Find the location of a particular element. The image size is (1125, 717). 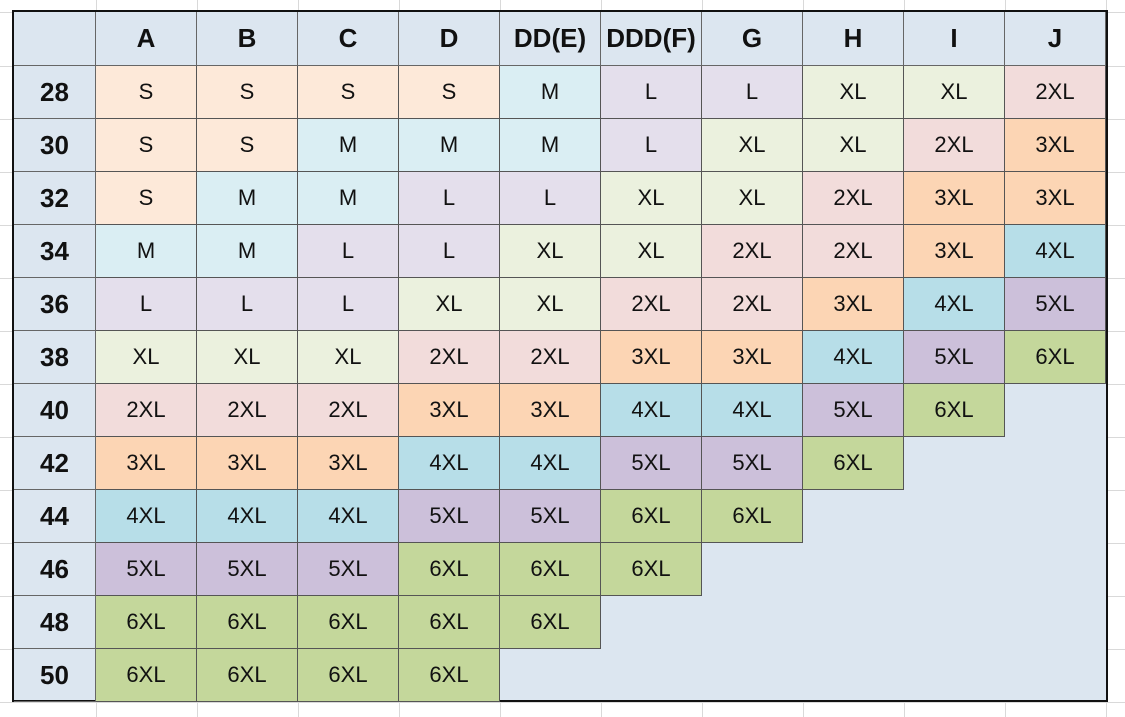

row-header: 42 is located at coordinates (55, 463).